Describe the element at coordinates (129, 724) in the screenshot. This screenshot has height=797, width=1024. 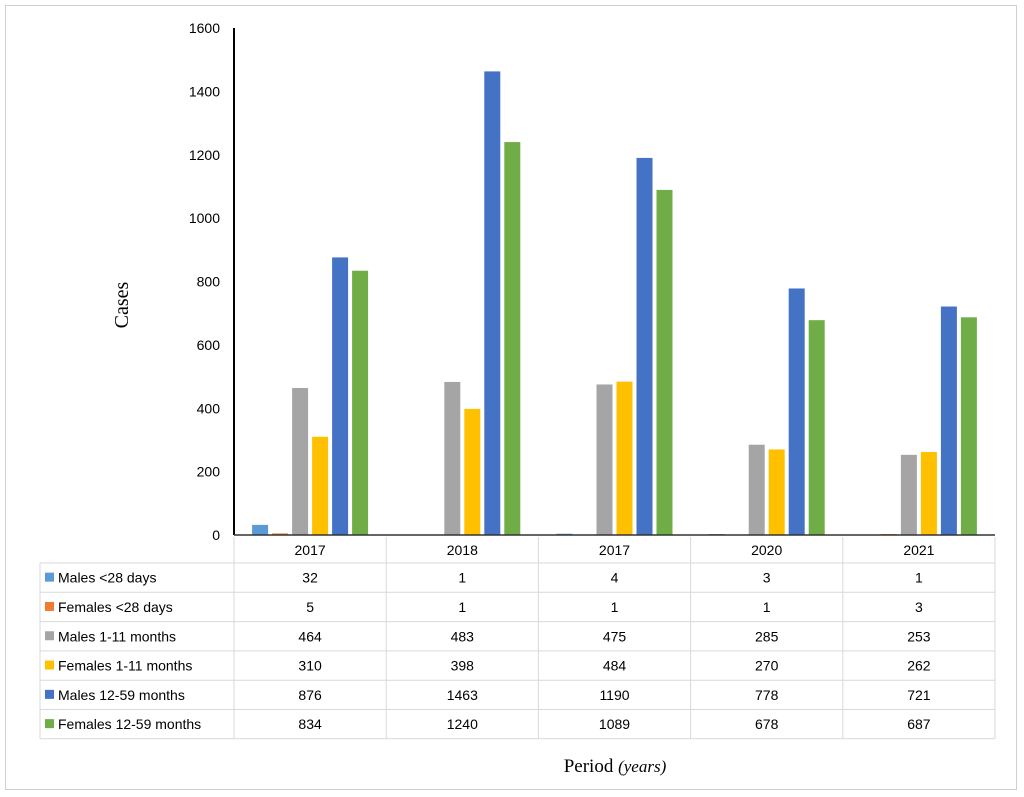
I see `legend-label: Females 12-59 months` at that location.